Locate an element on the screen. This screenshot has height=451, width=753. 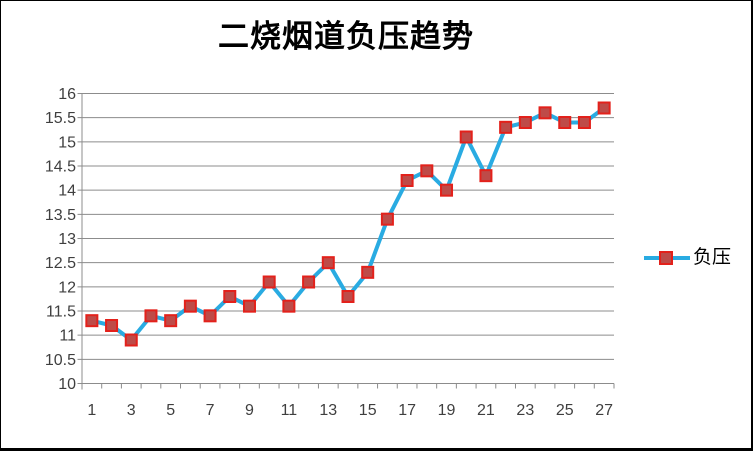
x-axis-tick-label: 25 is located at coordinates (565, 410).